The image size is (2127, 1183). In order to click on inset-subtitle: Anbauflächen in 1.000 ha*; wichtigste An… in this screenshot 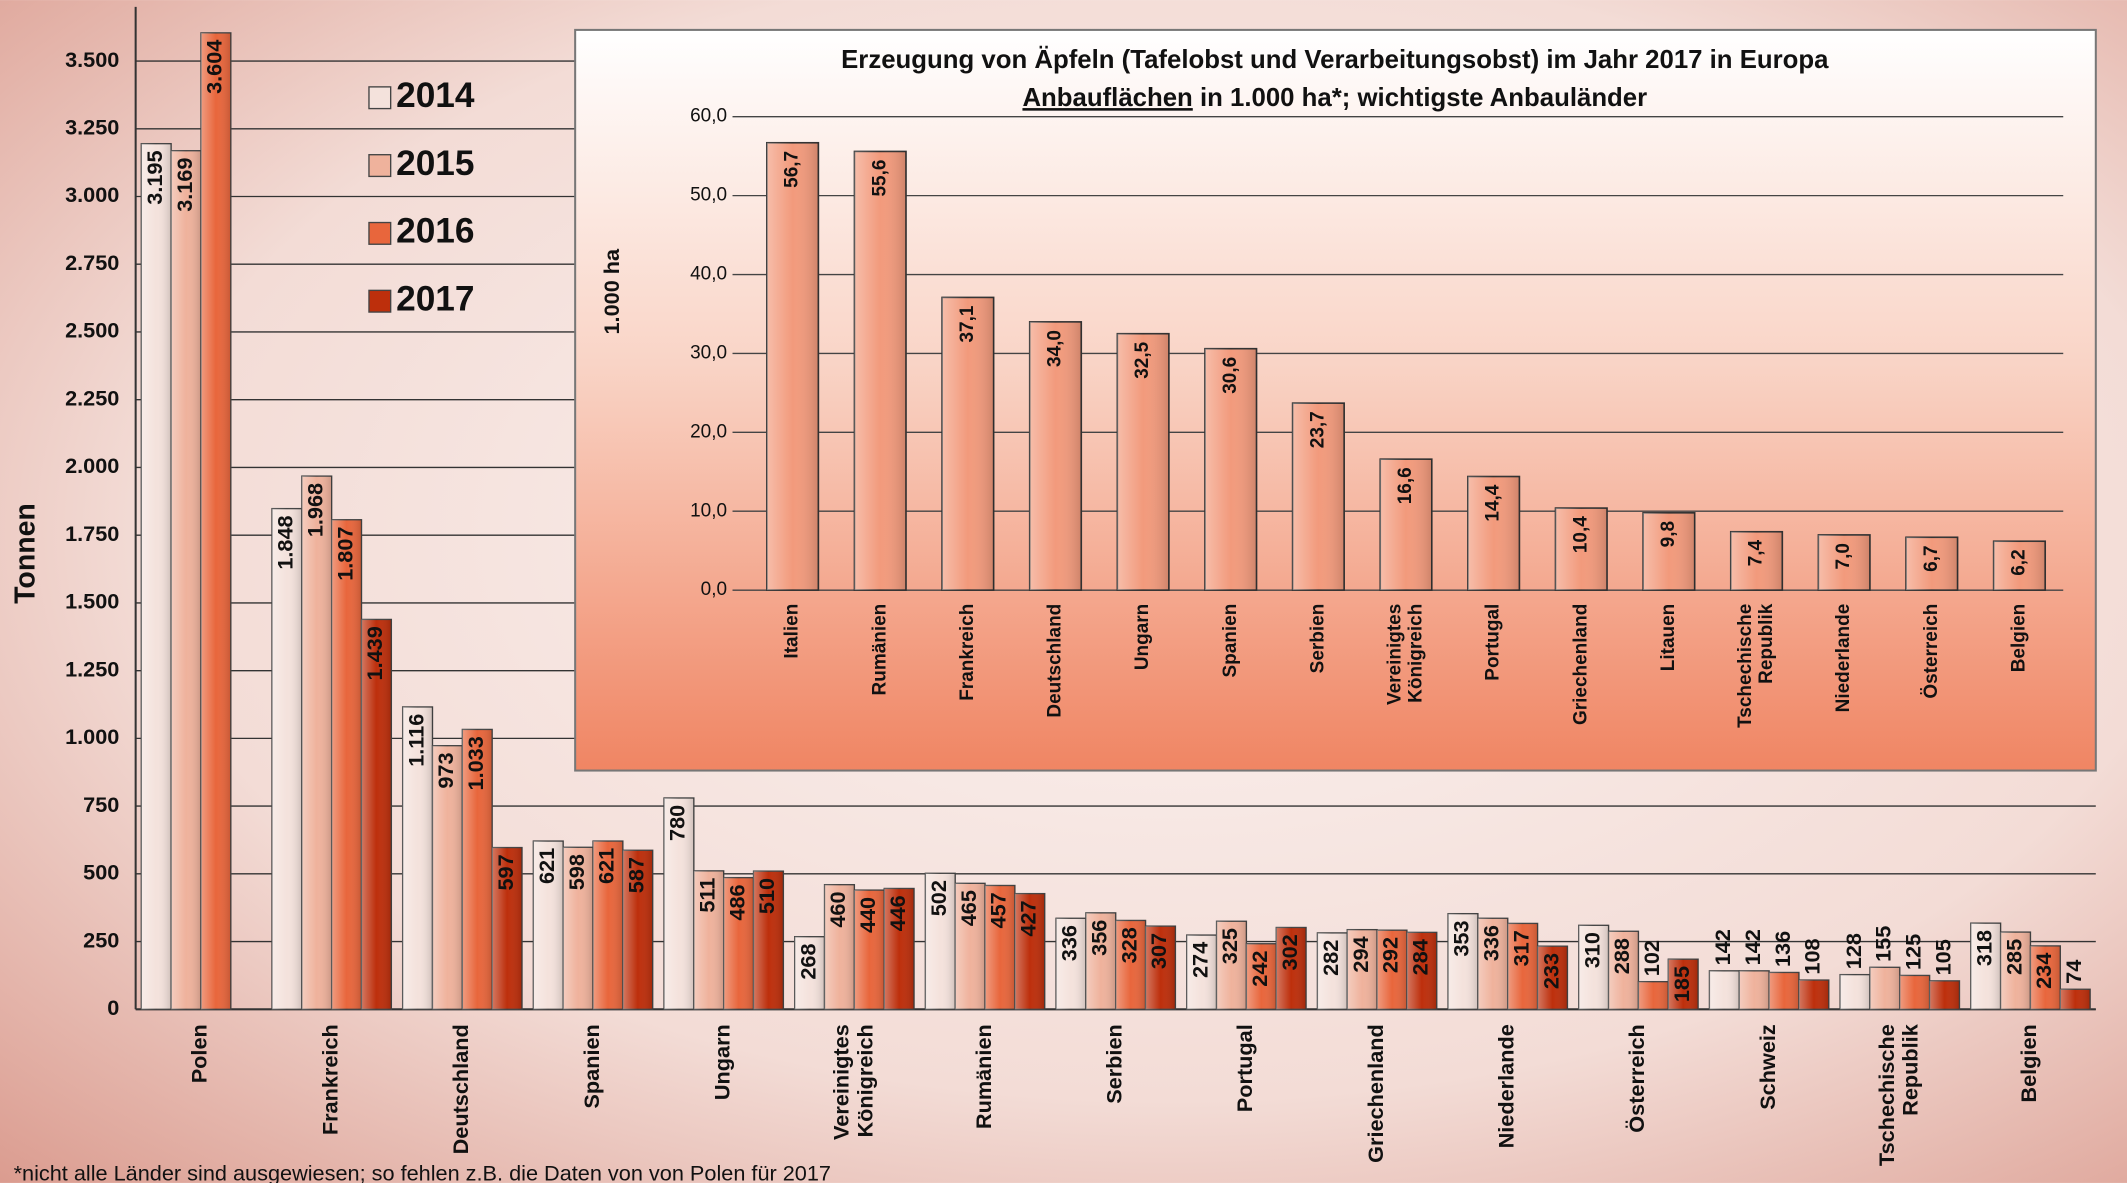, I will do `click(1334, 98)`.